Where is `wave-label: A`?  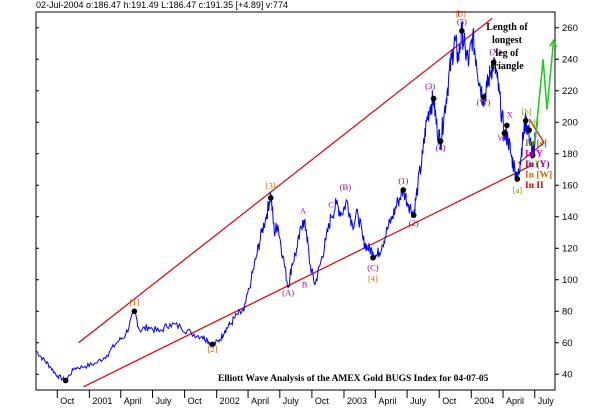
wave-label: A is located at coordinates (303, 211).